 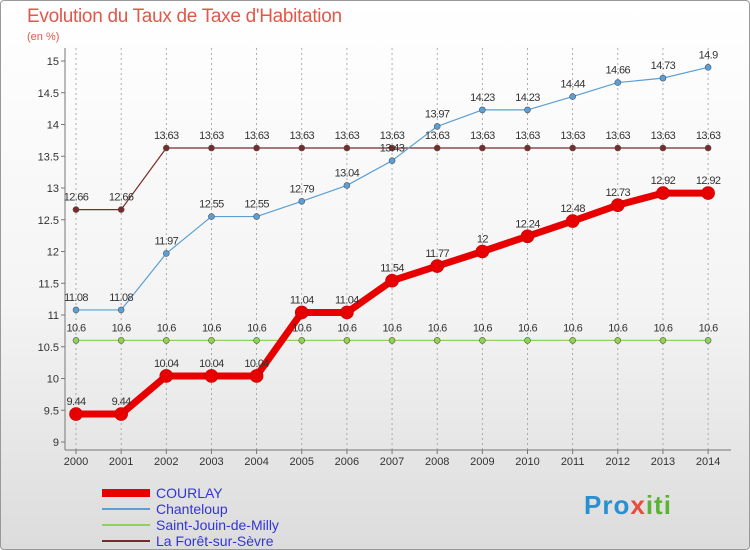 I want to click on x-tick-label: 2010, so click(x=527, y=462).